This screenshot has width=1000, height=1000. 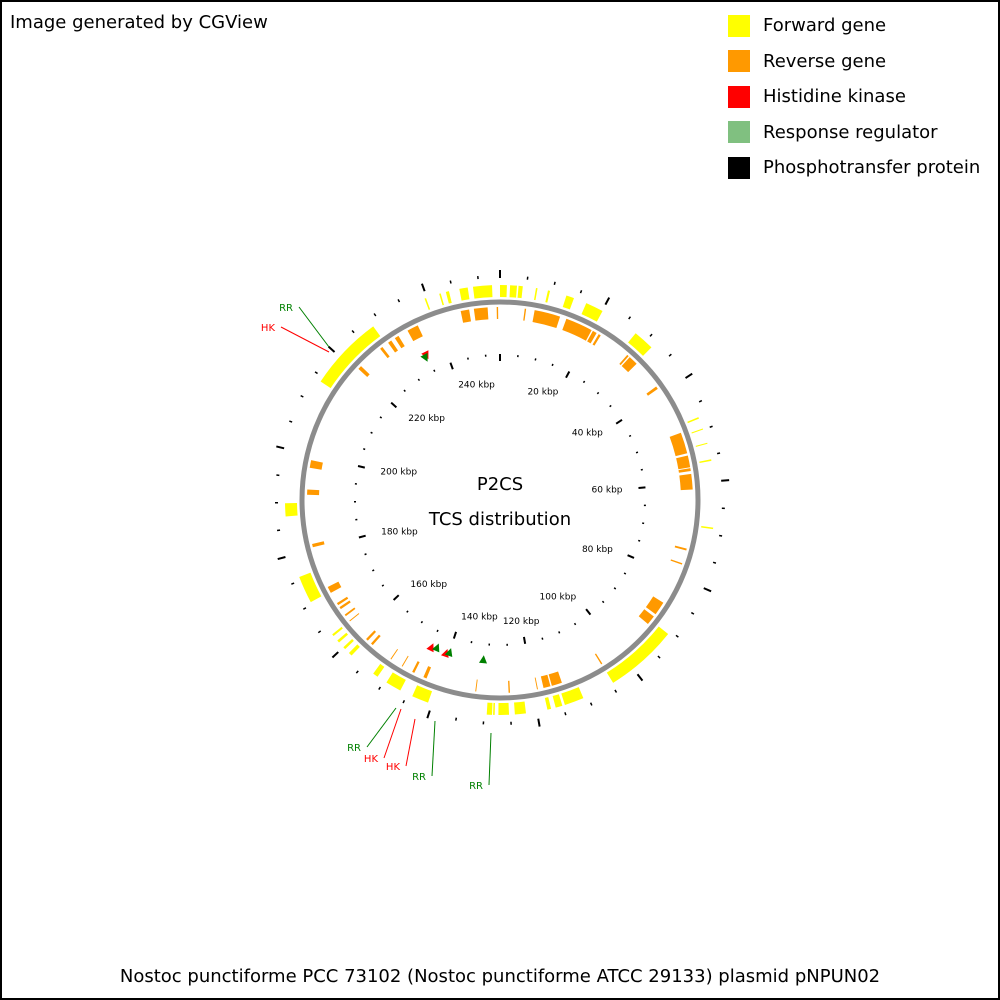 I want to click on phosphotransfer-protein-swatch, so click(x=739, y=167).